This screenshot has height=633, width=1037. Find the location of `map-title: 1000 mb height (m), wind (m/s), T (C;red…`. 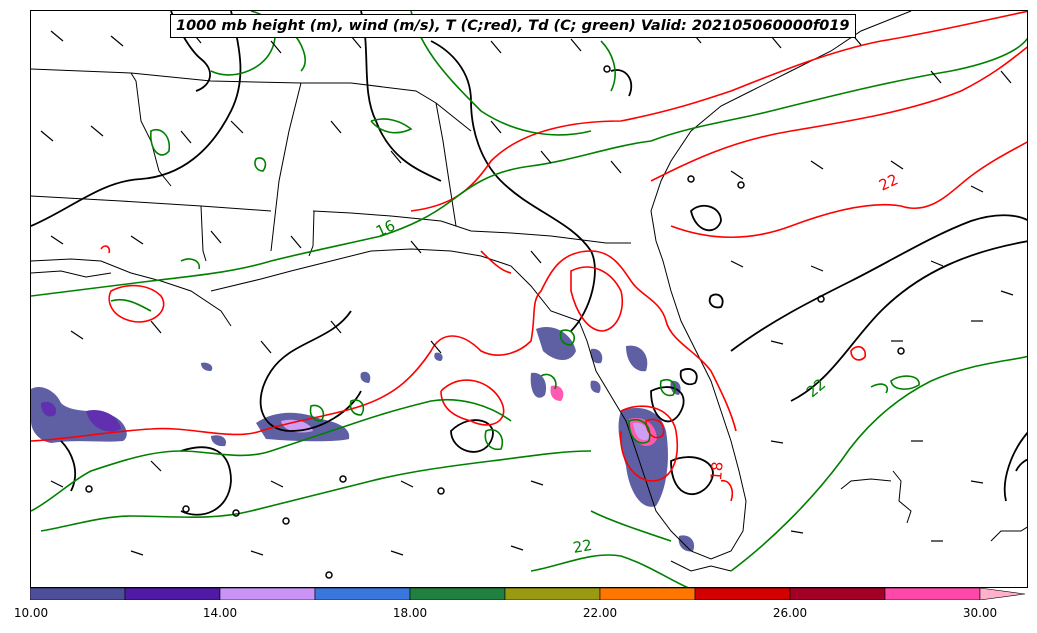

map-title: 1000 mb height (m), wind (m/s), T (C;red… is located at coordinates (513, 26).